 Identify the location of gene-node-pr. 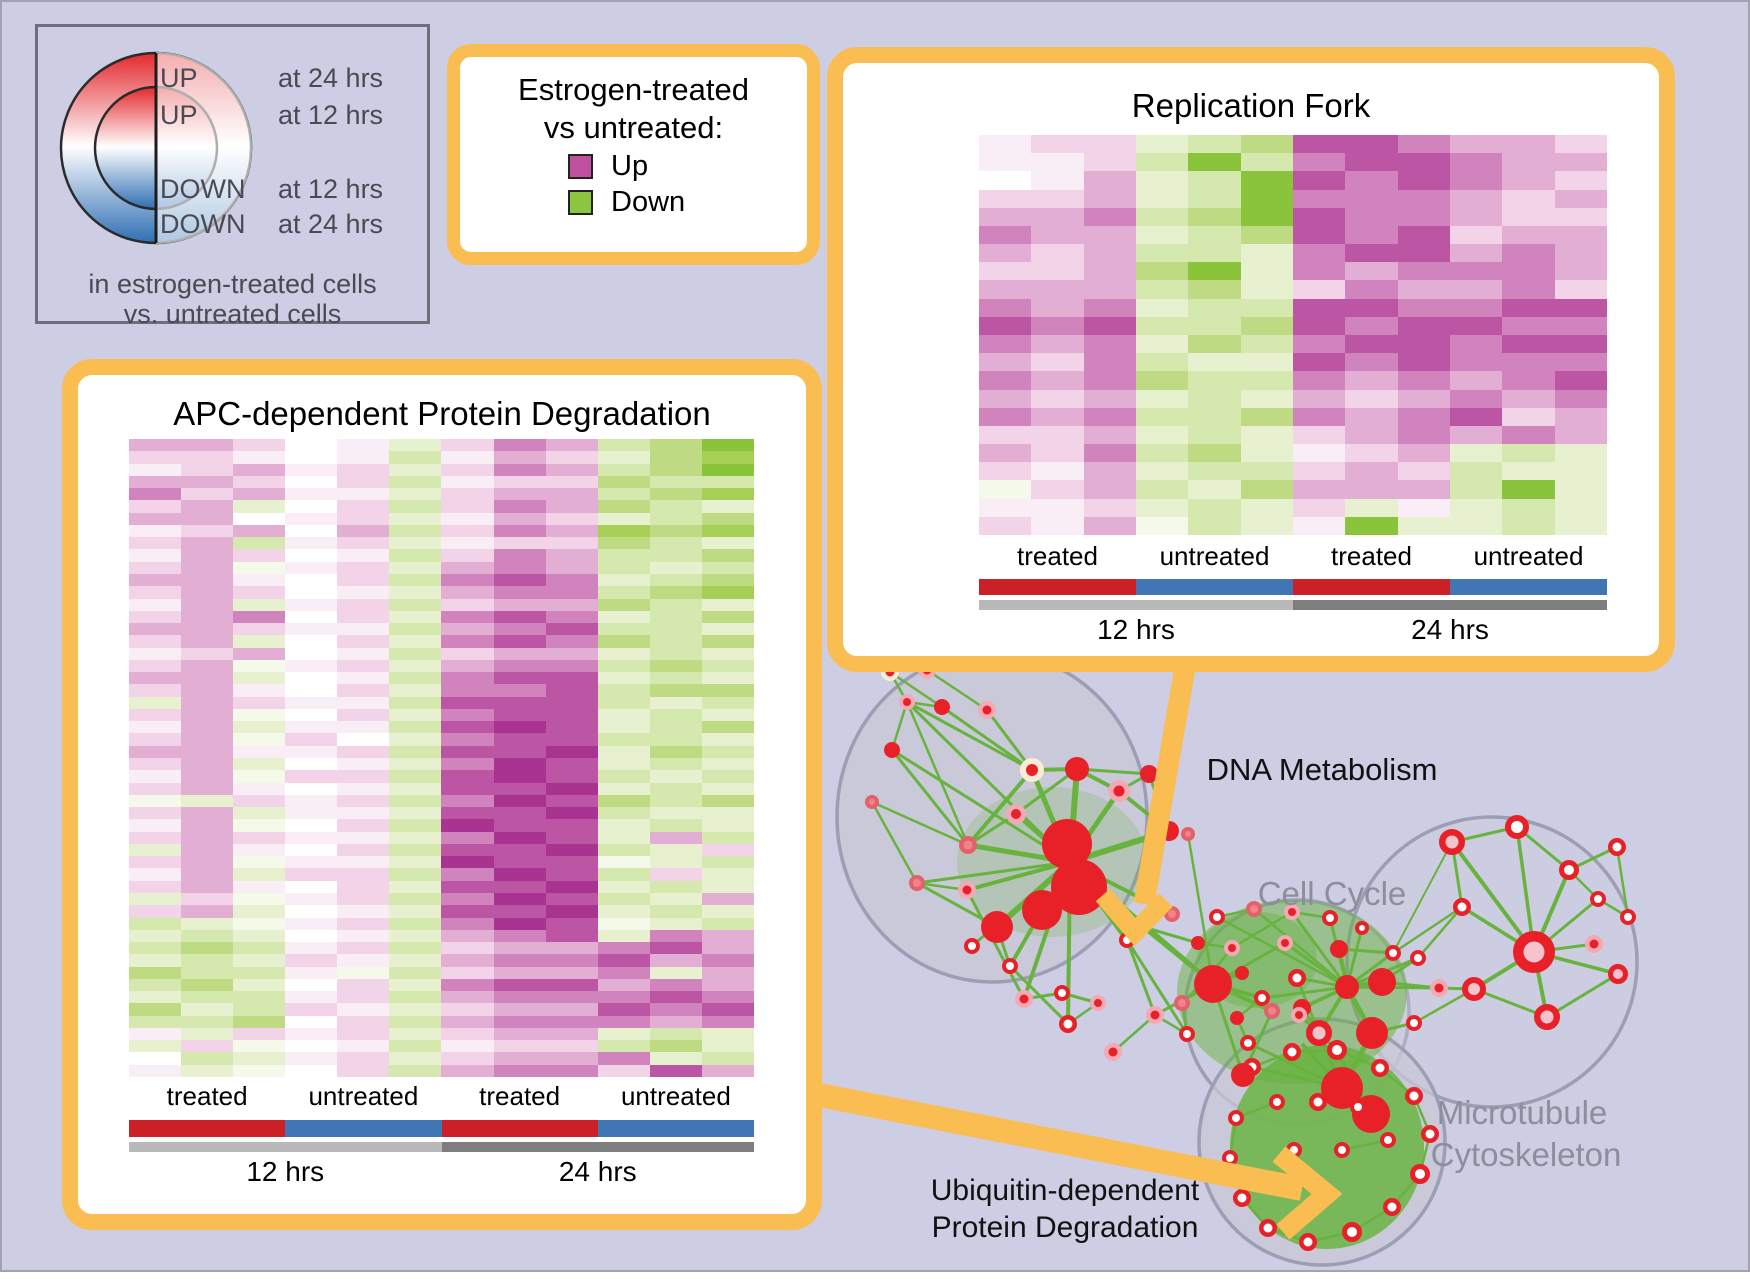
(967, 890).